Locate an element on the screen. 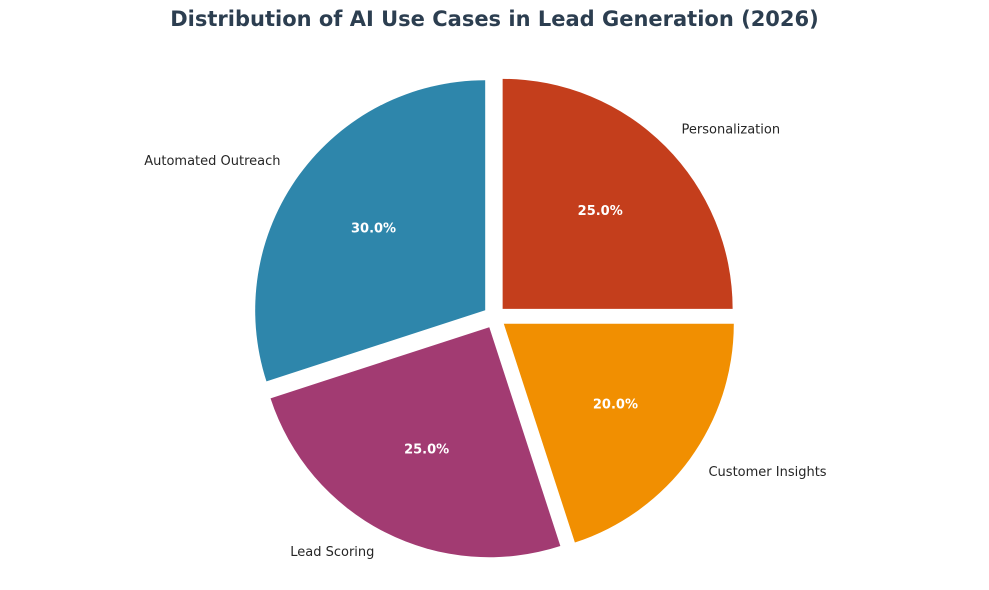 This screenshot has height=590, width=989. slice-label: Lead Scoring is located at coordinates (332, 552).